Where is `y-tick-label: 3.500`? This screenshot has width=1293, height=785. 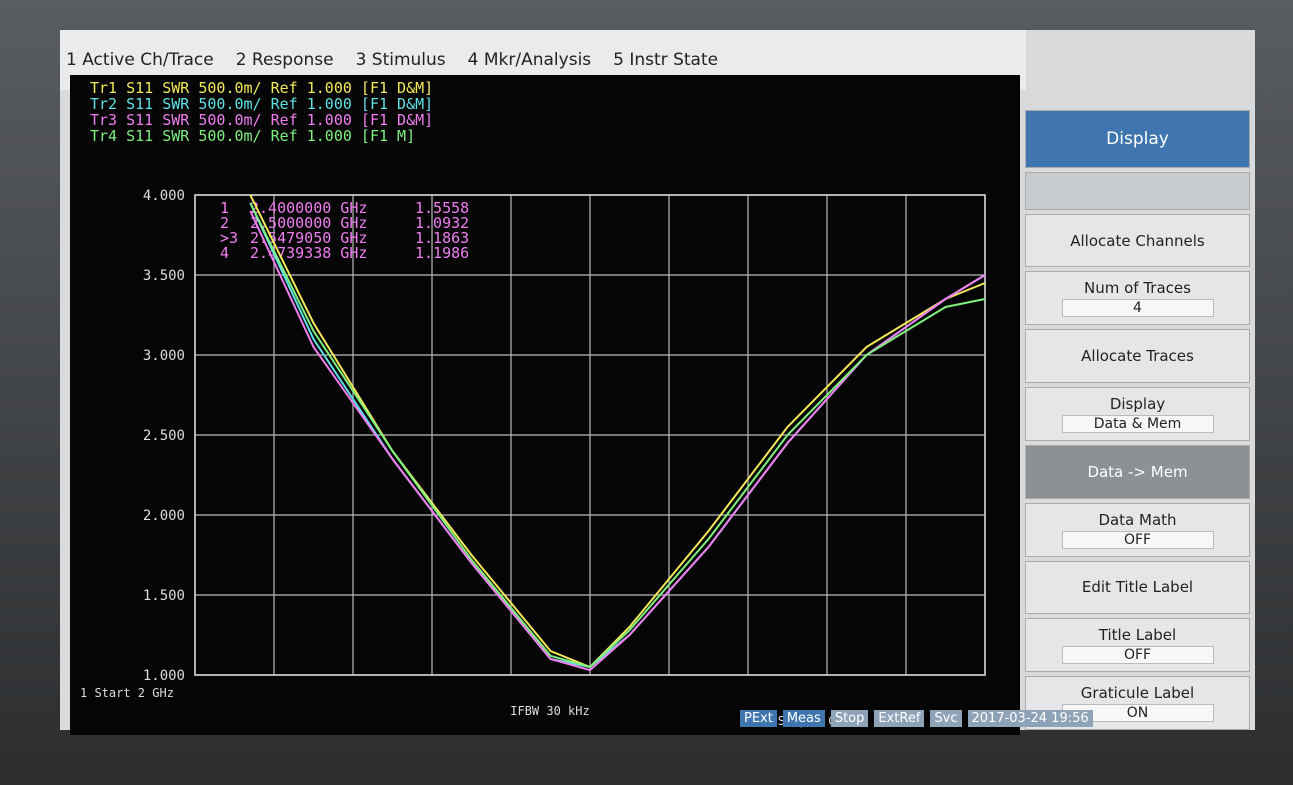 y-tick-label: 3.500 is located at coordinates (164, 276).